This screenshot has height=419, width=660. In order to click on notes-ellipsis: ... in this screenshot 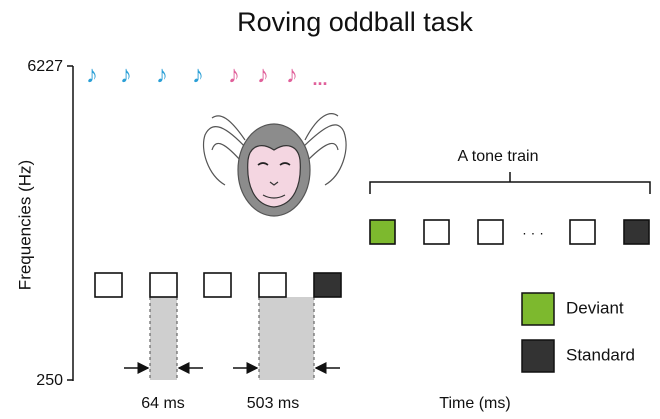, I will do `click(319, 79)`.